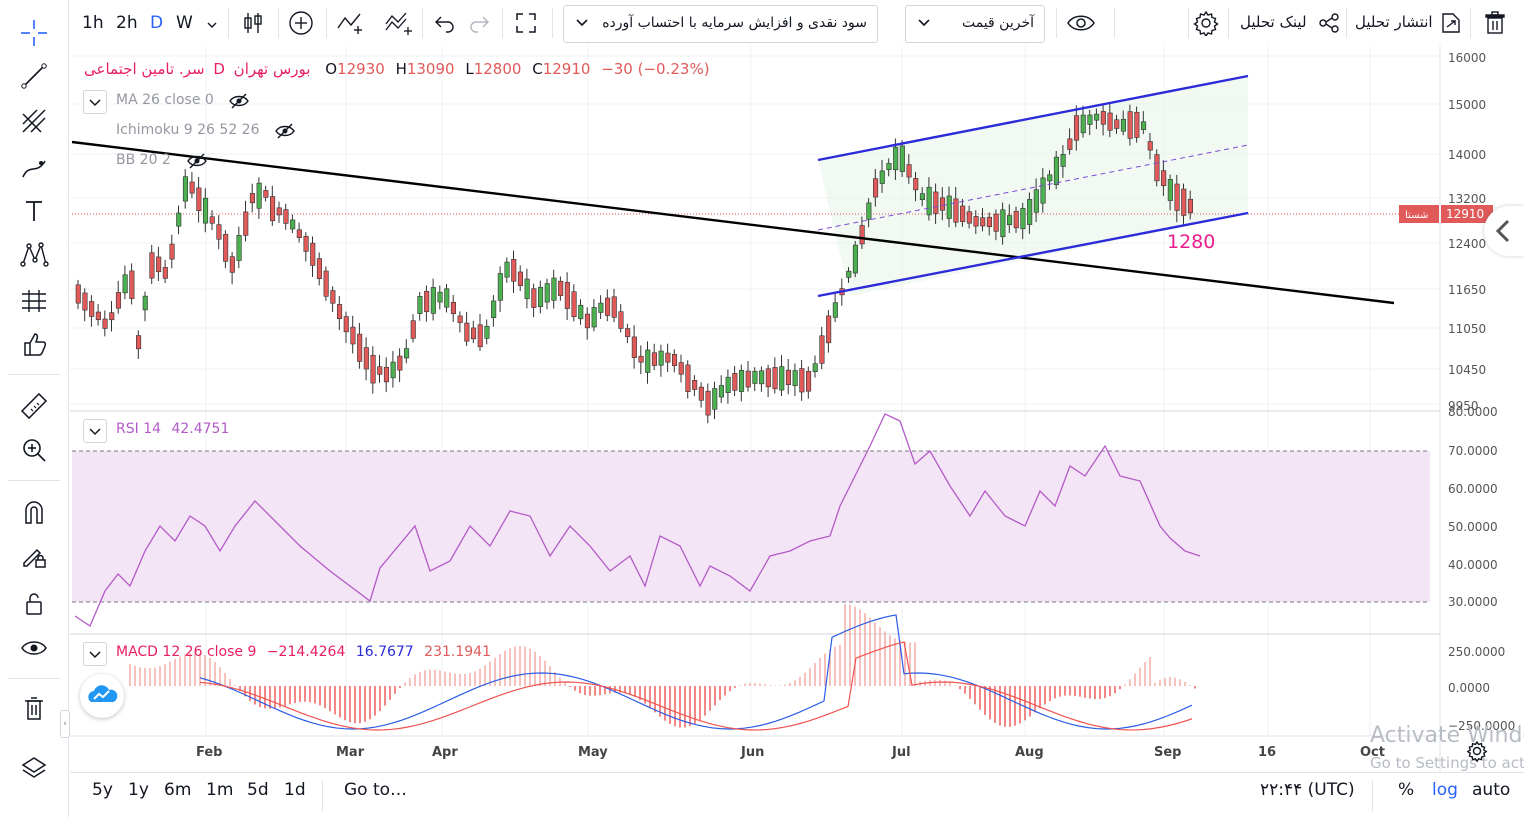 The image size is (1524, 818). What do you see at coordinates (34, 301) in the screenshot?
I see `forecast-ruler-icon` at bounding box center [34, 301].